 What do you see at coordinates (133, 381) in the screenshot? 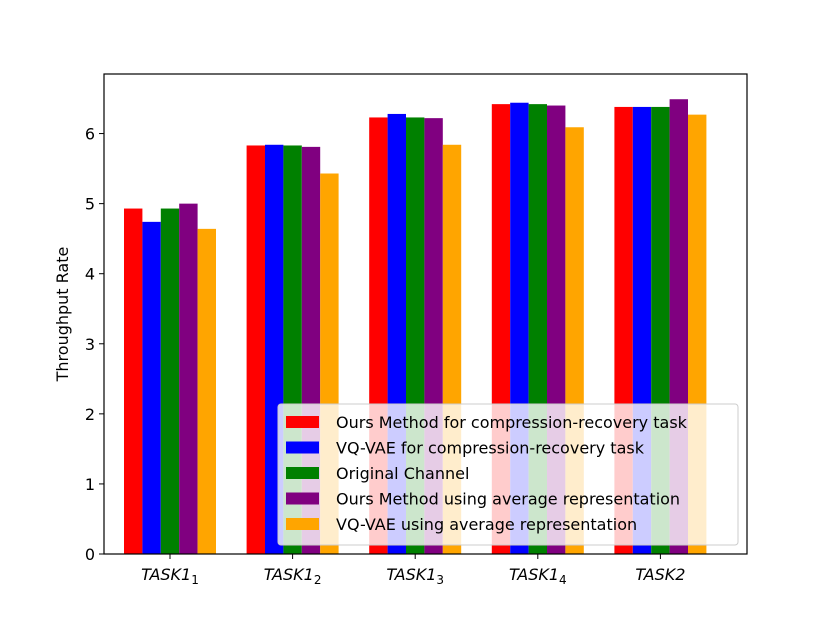
I see `bar-series1-cat1` at bounding box center [133, 381].